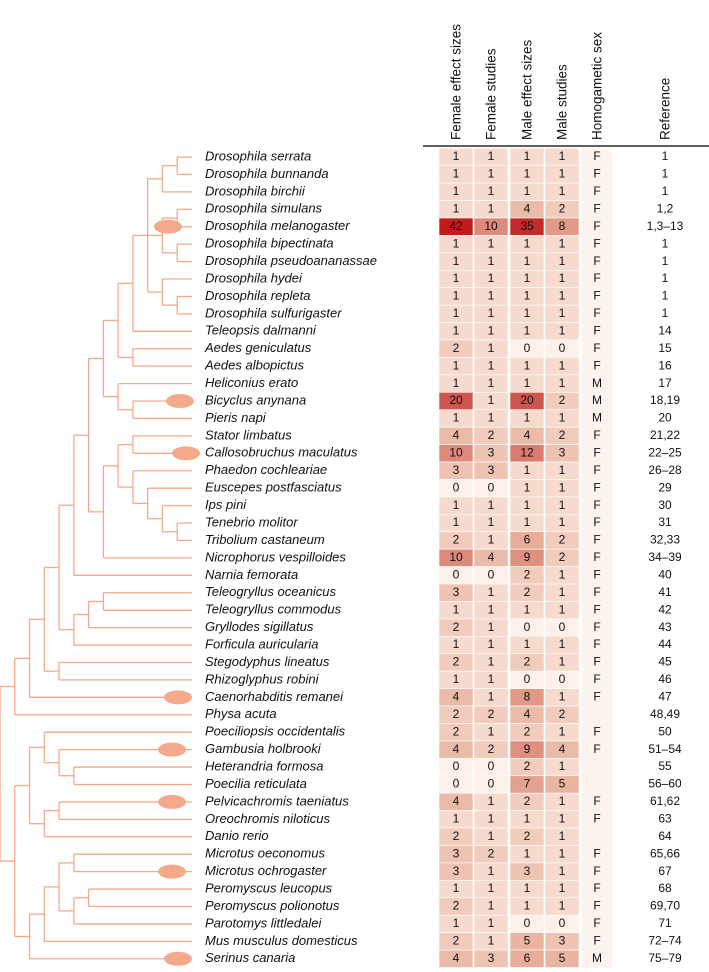 The image size is (709, 972). I want to click on reference: 71, so click(665, 923).